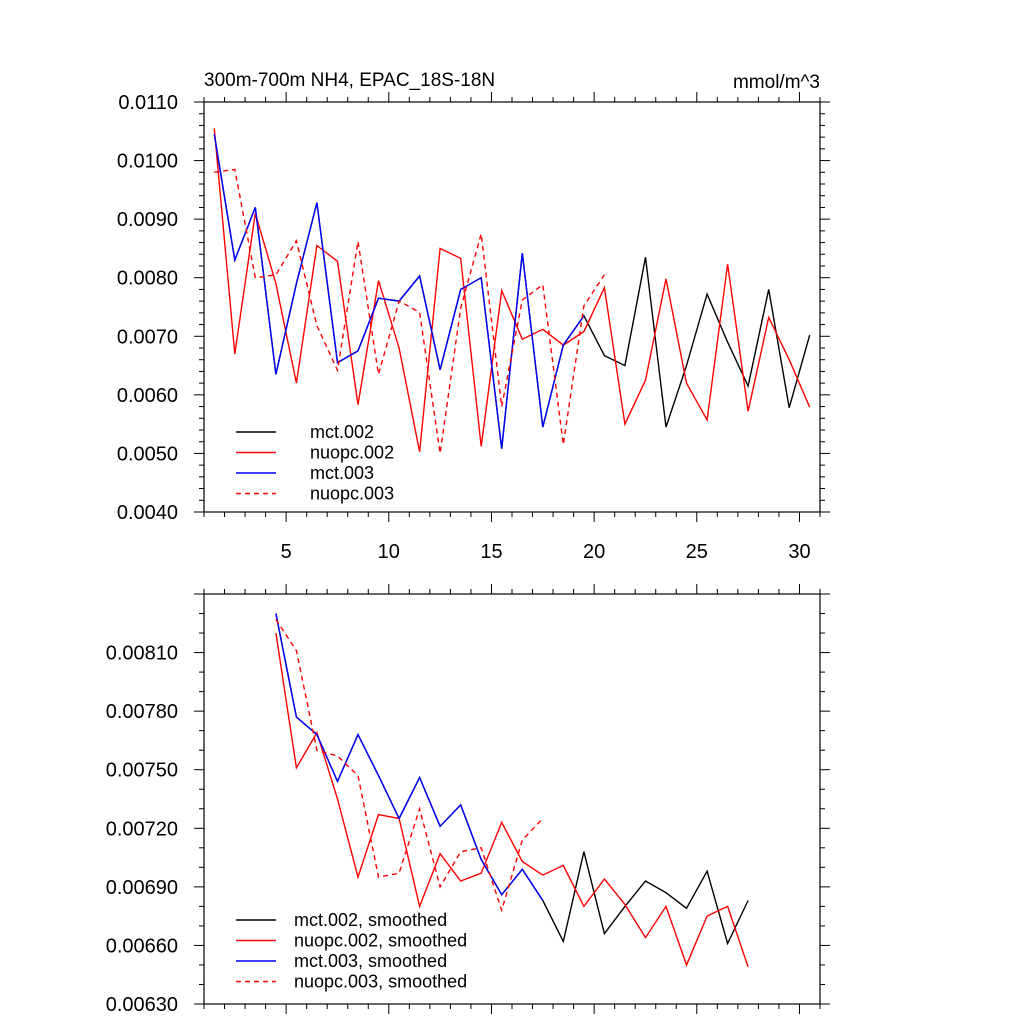 Image resolution: width=1024 pixels, height=1024 pixels. I want to click on legend-label: nuopc.002, smoothed, so click(380, 941).